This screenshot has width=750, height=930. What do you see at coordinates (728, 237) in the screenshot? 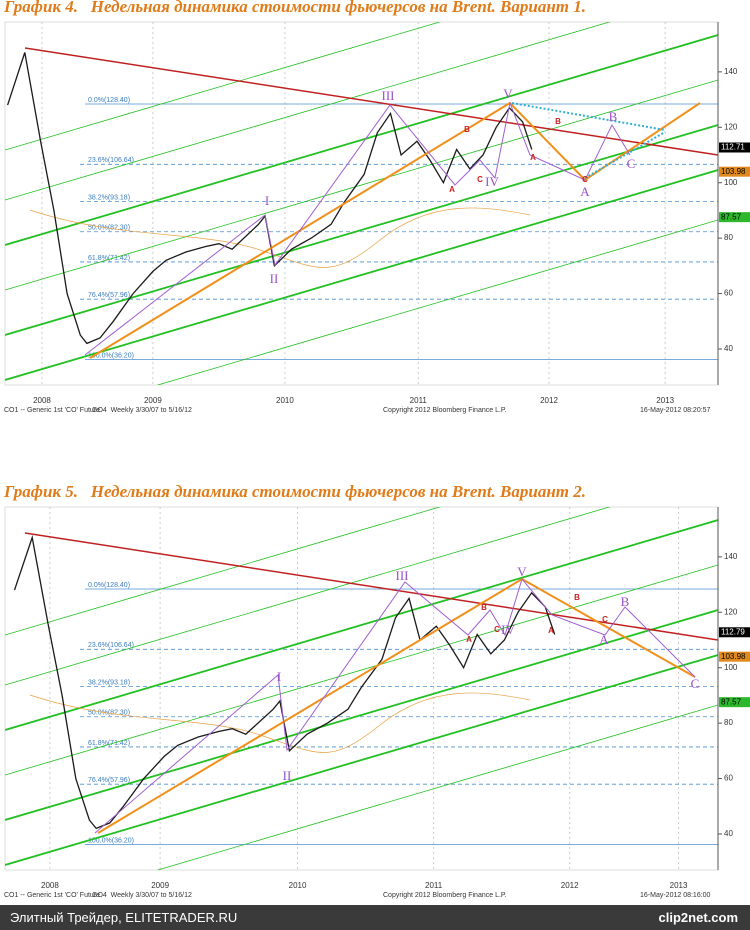
I see `y-tick-label: 80` at bounding box center [728, 237].